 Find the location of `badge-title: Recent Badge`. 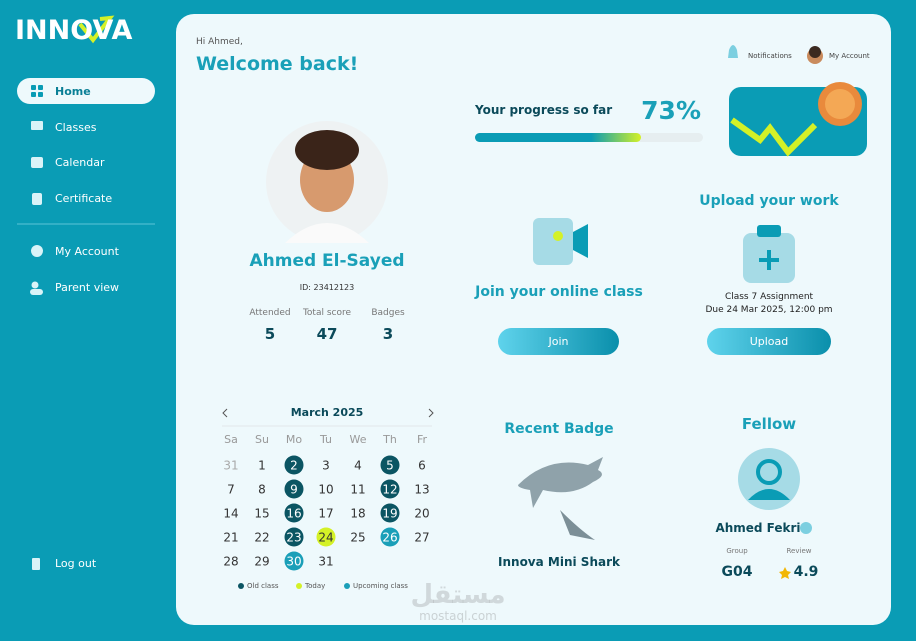

badge-title: Recent Badge is located at coordinates (559, 429).